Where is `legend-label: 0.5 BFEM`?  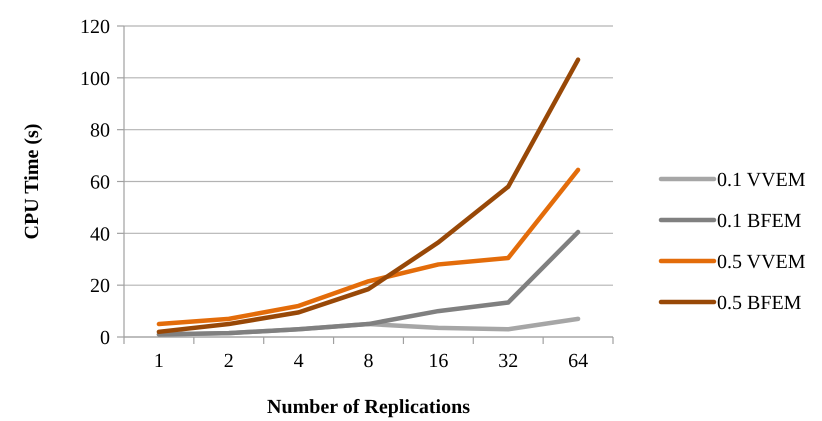
legend-label: 0.5 BFEM is located at coordinates (759, 303).